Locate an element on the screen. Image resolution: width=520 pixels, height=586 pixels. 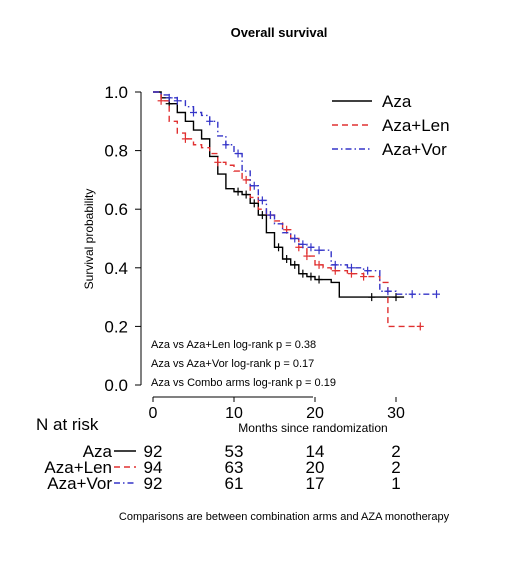
y-tick-label: 0.8 is located at coordinates (116, 151).